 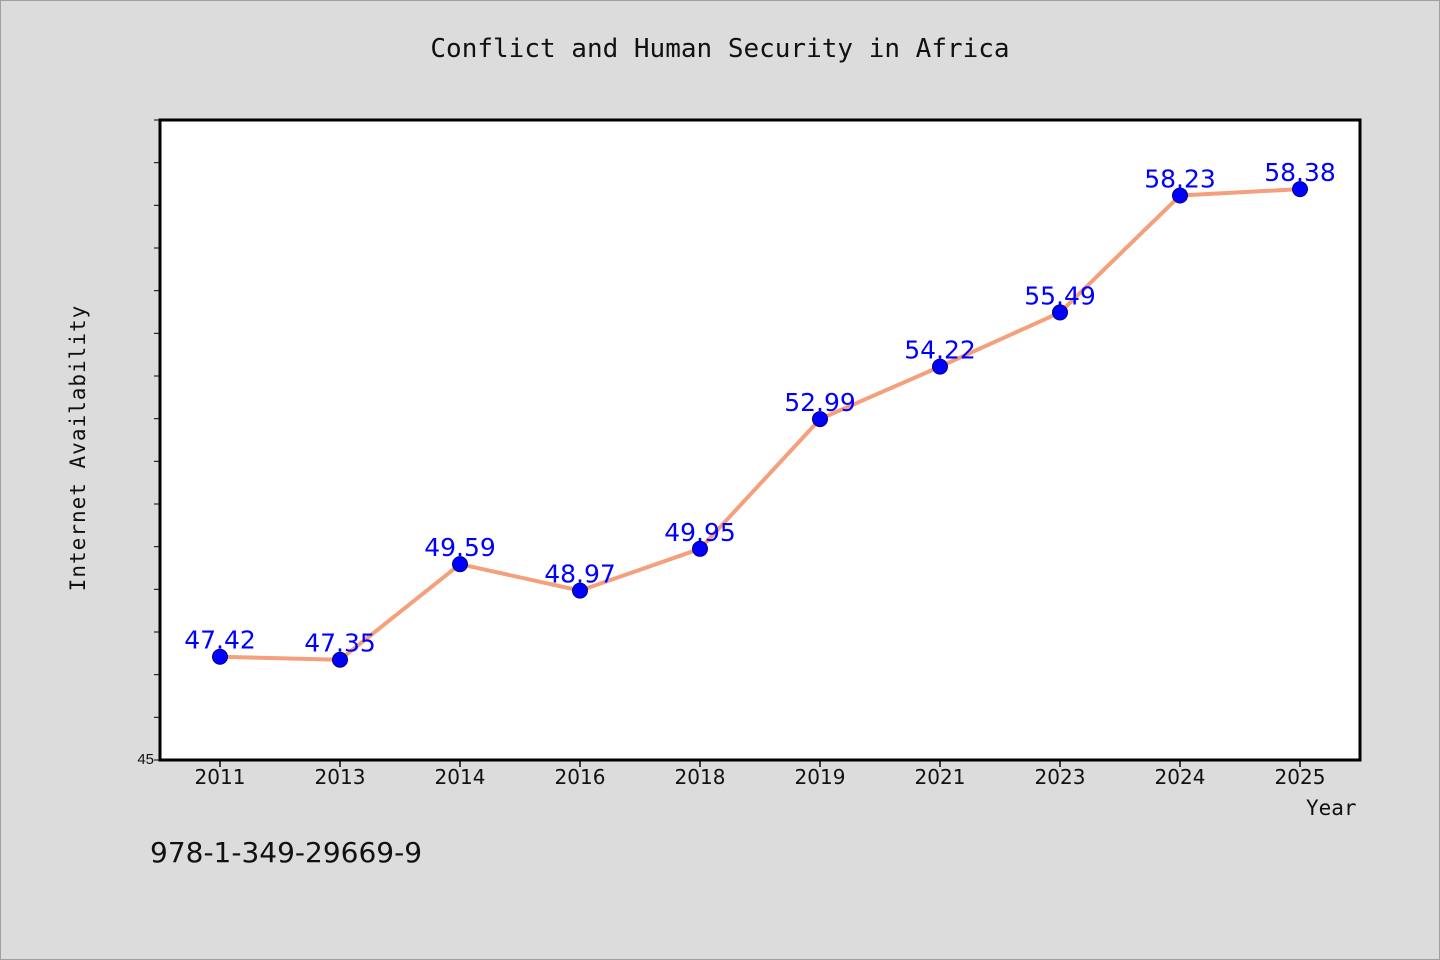 I want to click on data-label: 47.35, so click(x=340, y=643).